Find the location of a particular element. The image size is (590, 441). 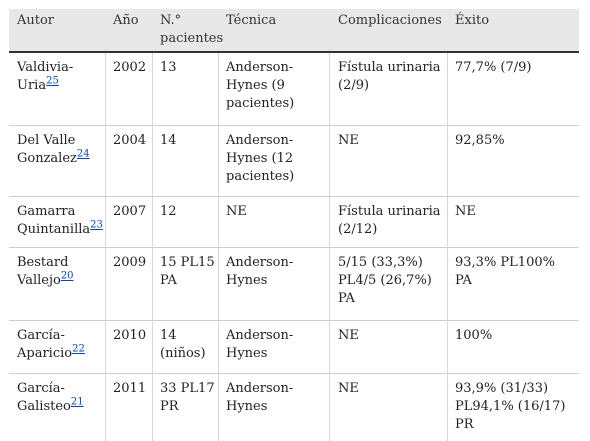

patients-cell: 14 is located at coordinates (168, 140).